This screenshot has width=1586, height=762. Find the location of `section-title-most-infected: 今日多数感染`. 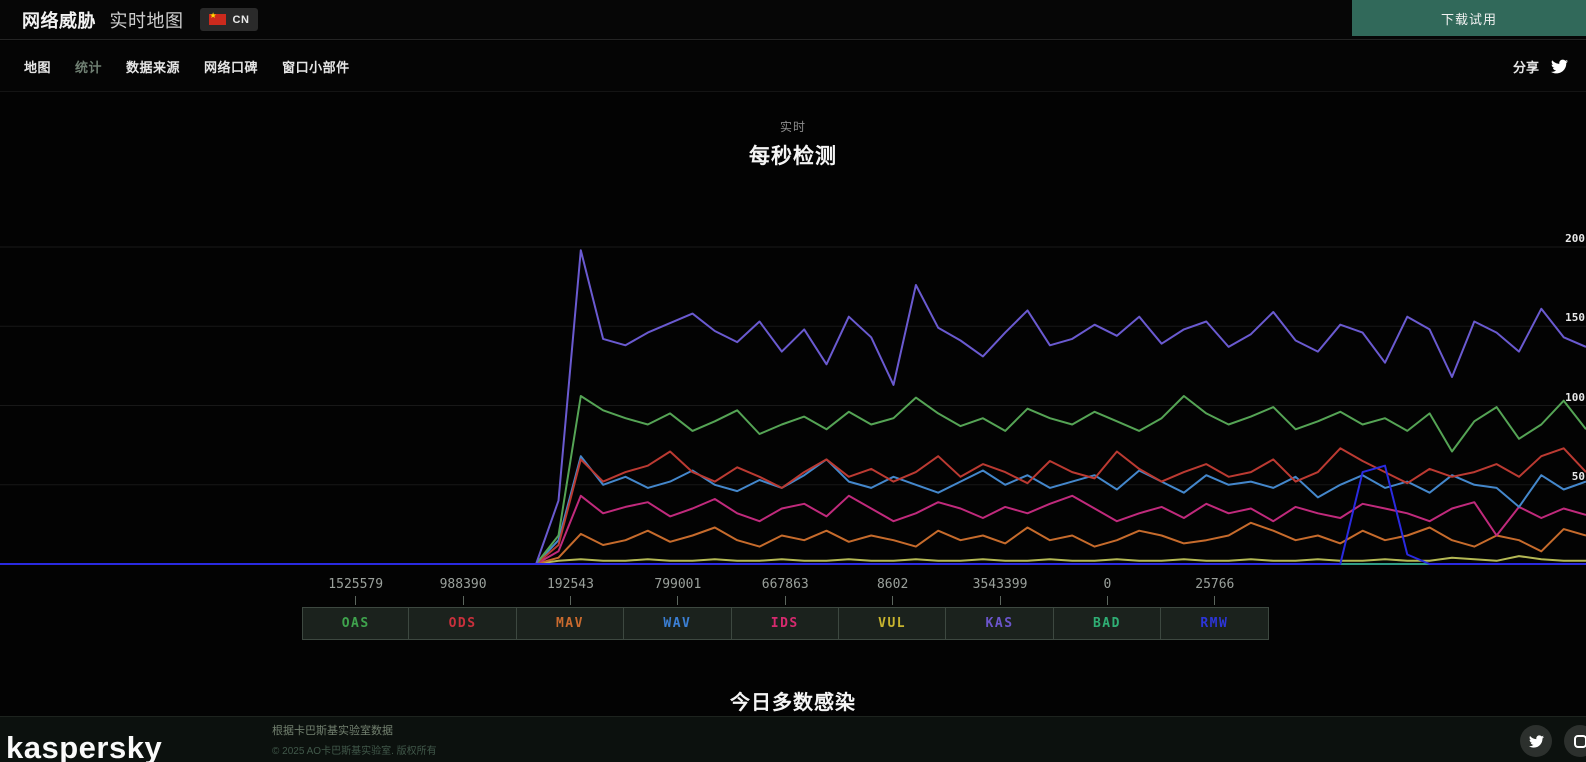

section-title-most-infected: 今日多数感染 is located at coordinates (793, 703).